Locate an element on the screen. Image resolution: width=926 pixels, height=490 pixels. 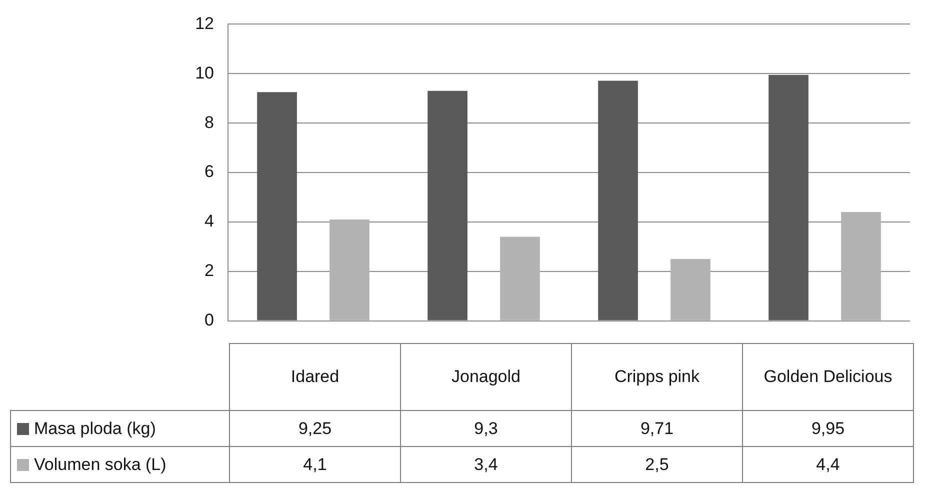
x-tick-label: Golden Delicious is located at coordinates (828, 377).